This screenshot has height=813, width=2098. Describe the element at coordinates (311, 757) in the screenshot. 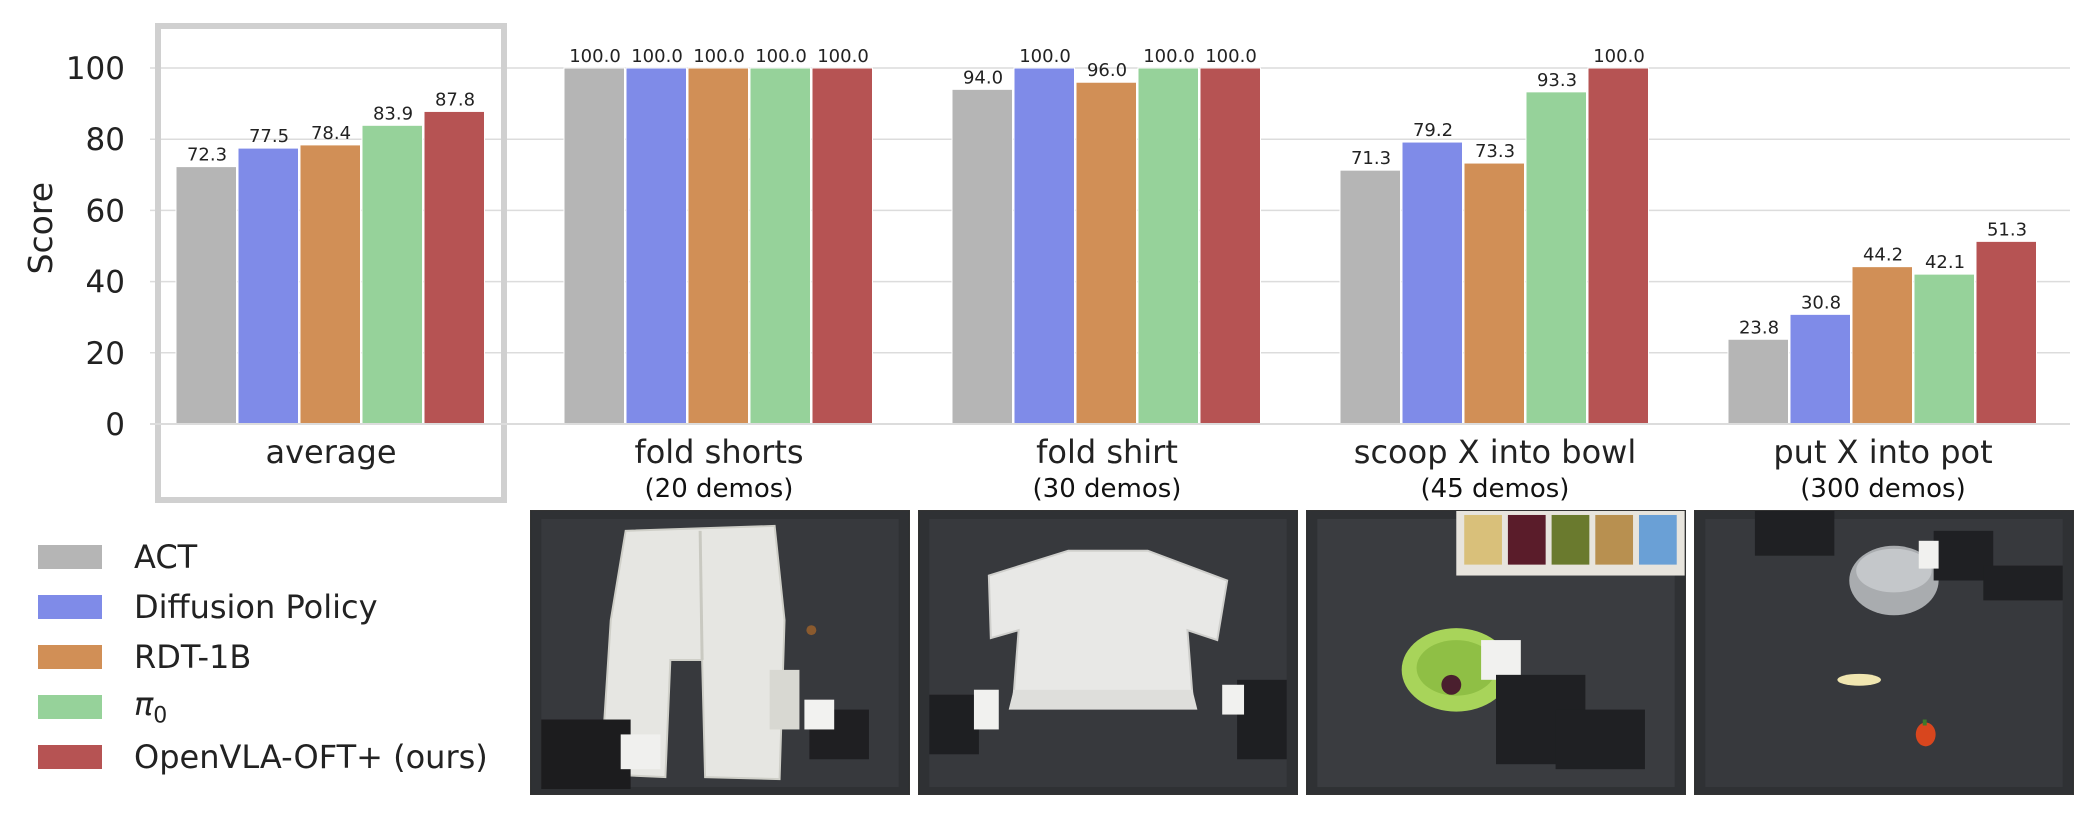

I see `legend-label-openvla-oft: OpenVLA-OFT+ (ours)` at that location.